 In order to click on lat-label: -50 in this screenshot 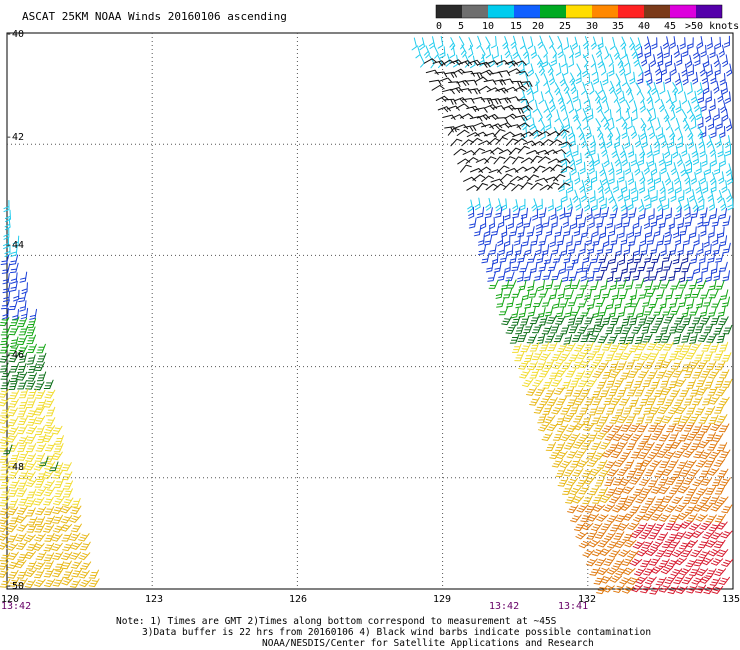, I will do `click(15, 586)`.